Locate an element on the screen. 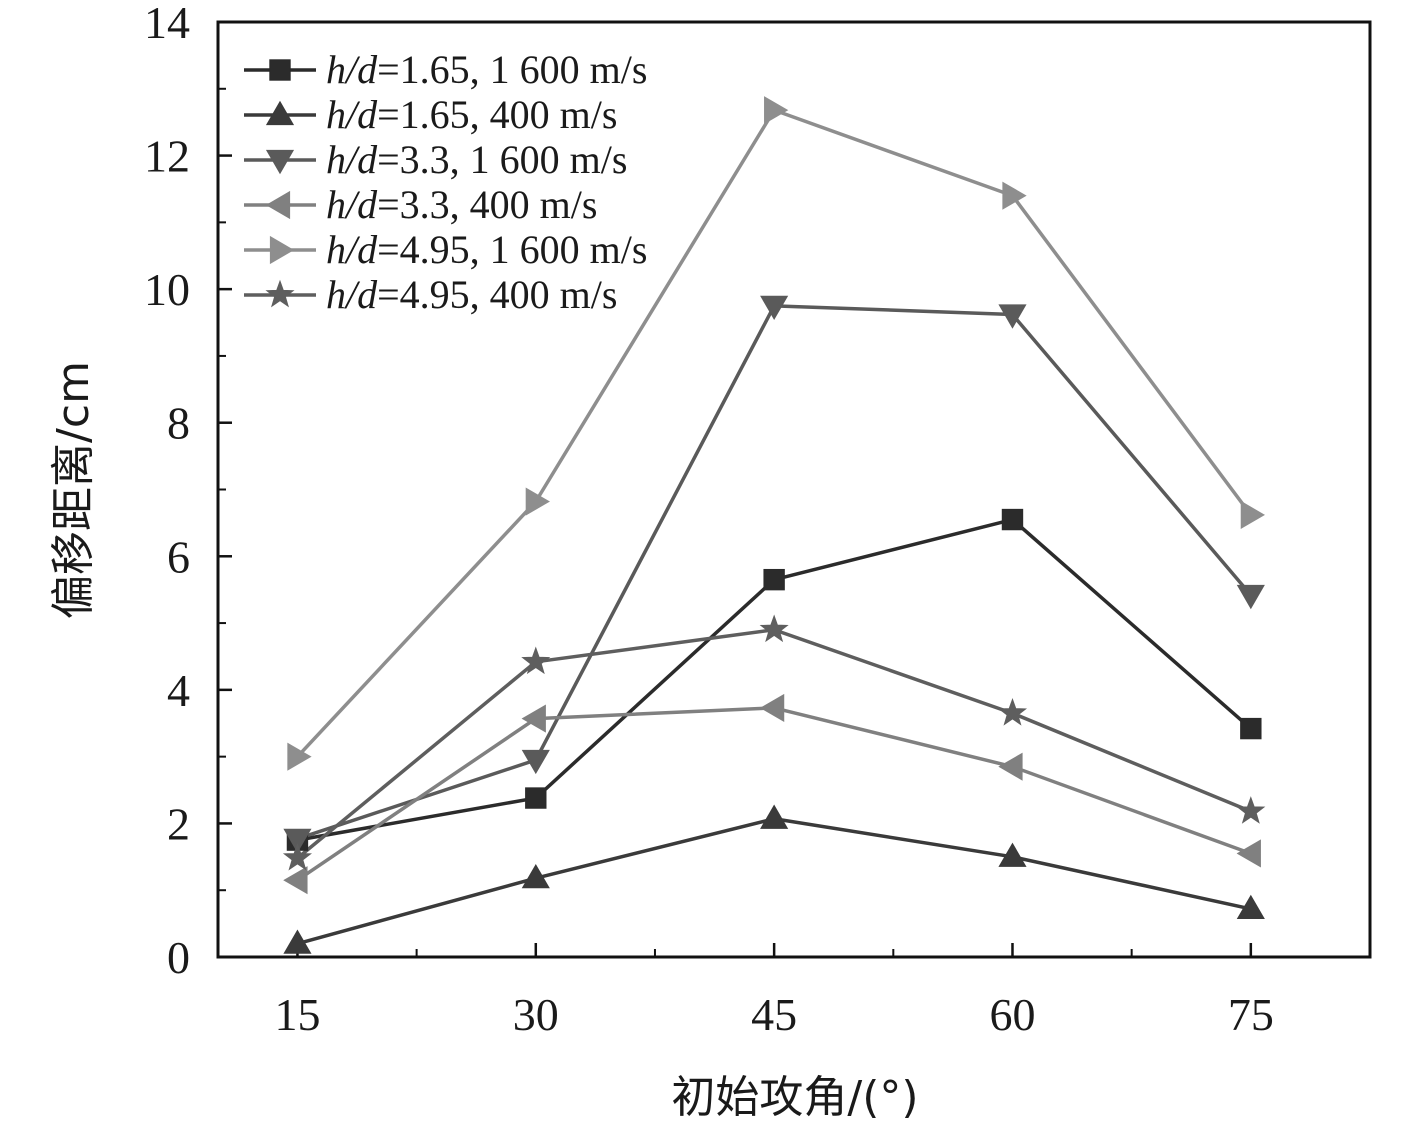 Image resolution: width=1417 pixels, height=1134 pixels. x-tick-label: 15 is located at coordinates (297, 1014).